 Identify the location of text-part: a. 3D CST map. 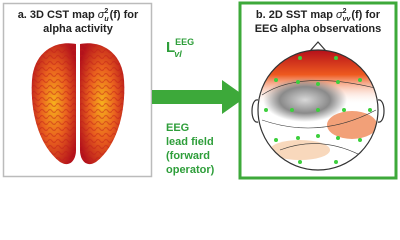
(58, 15).